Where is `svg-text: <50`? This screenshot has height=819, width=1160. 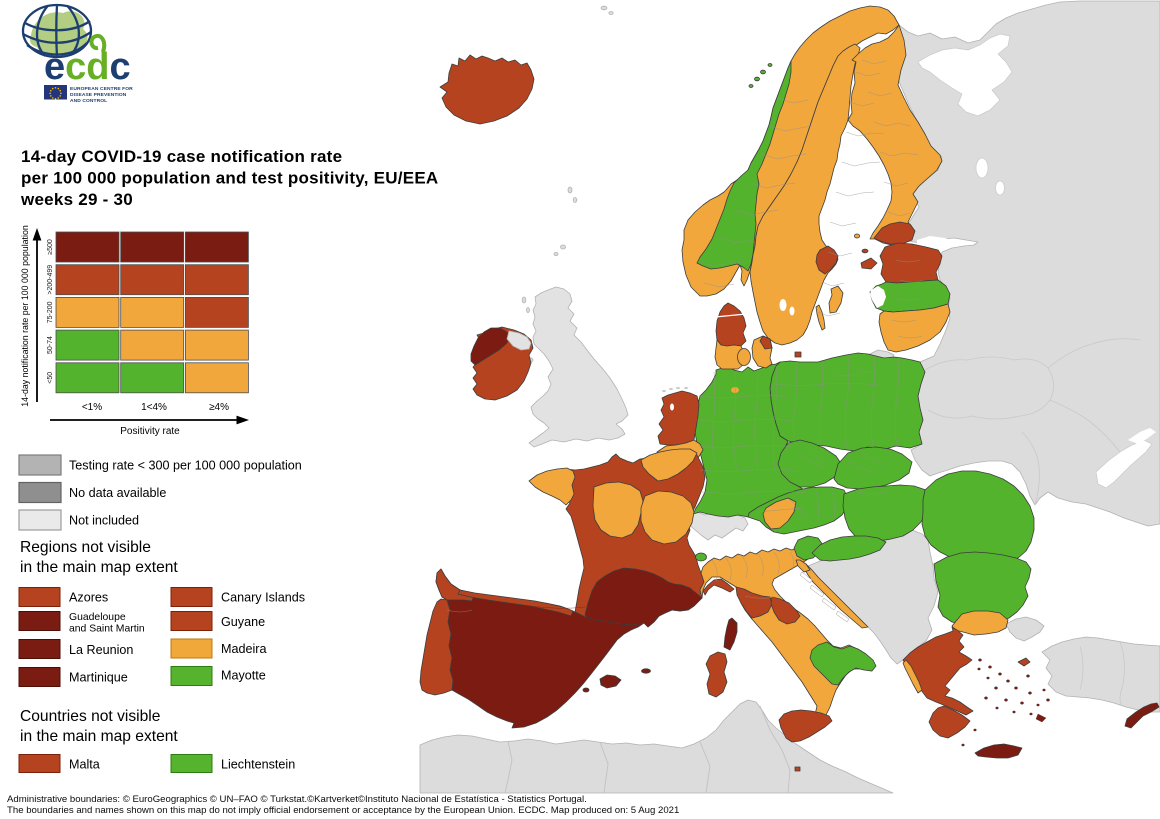 svg-text: <50 is located at coordinates (50, 378).